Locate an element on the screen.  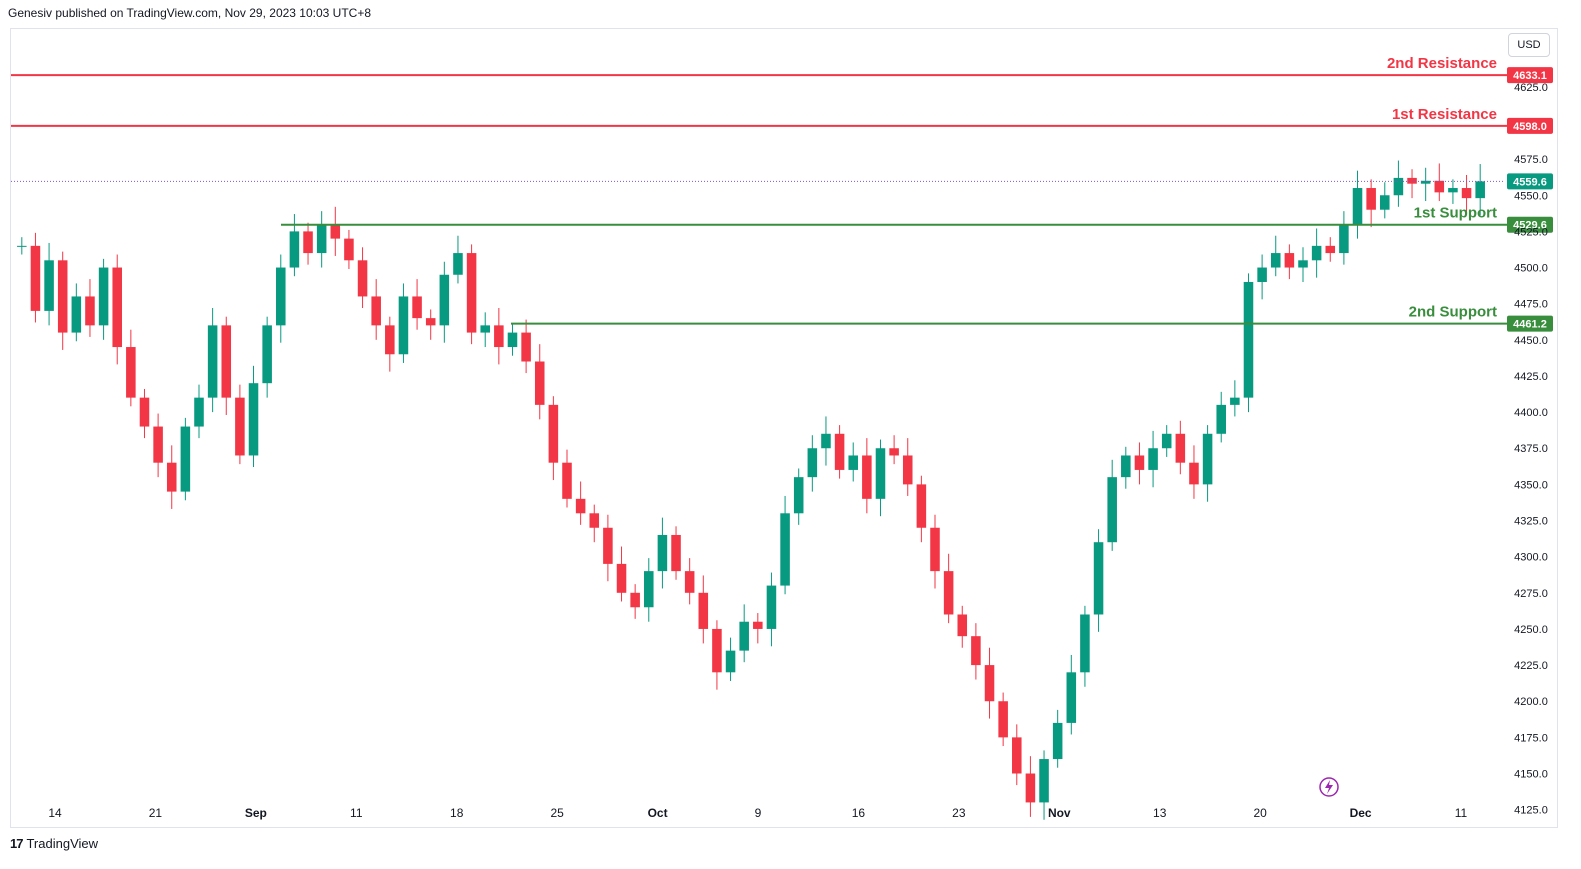
lightning-icon is located at coordinates (1329, 787).